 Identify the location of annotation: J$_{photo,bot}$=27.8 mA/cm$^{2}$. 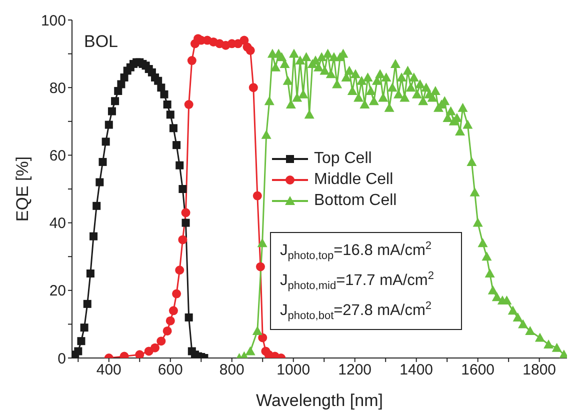
(356, 311).